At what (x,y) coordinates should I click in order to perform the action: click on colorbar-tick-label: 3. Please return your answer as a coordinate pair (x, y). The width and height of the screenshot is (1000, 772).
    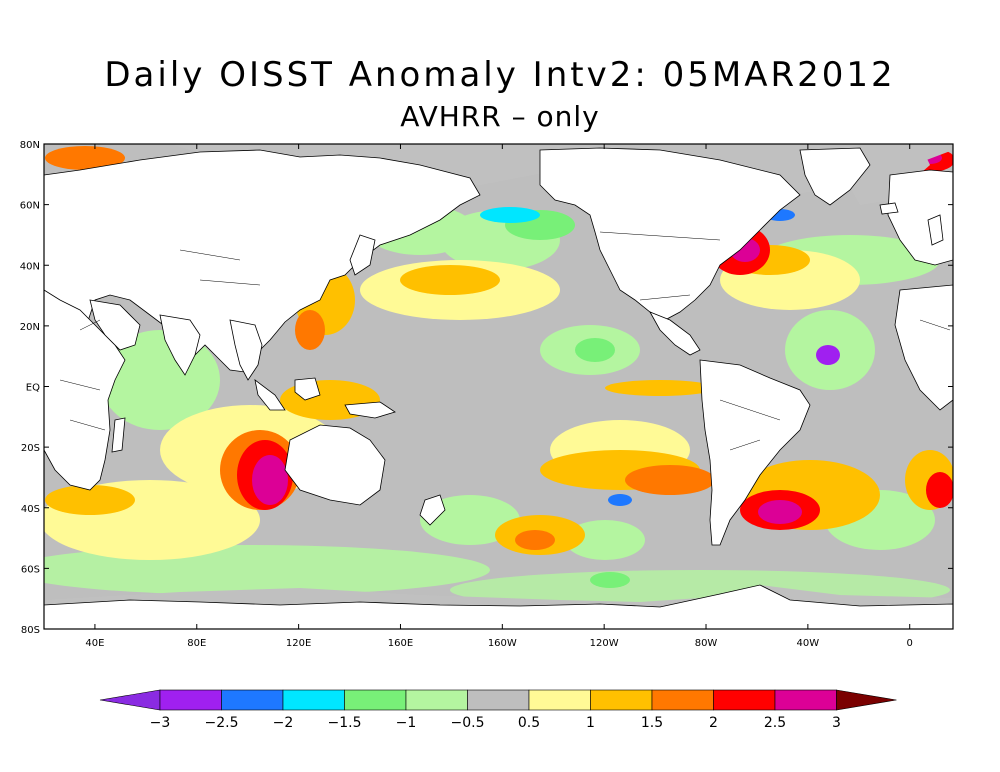
    Looking at the image, I should click on (836, 723).